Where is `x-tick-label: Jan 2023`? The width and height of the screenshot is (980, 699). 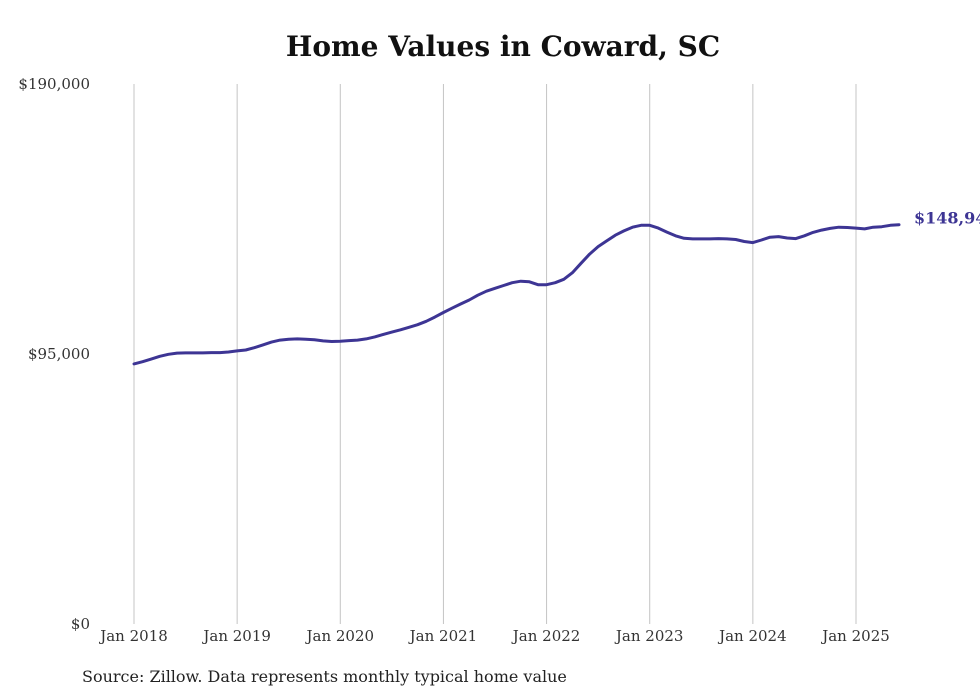 x-tick-label: Jan 2023 is located at coordinates (649, 636).